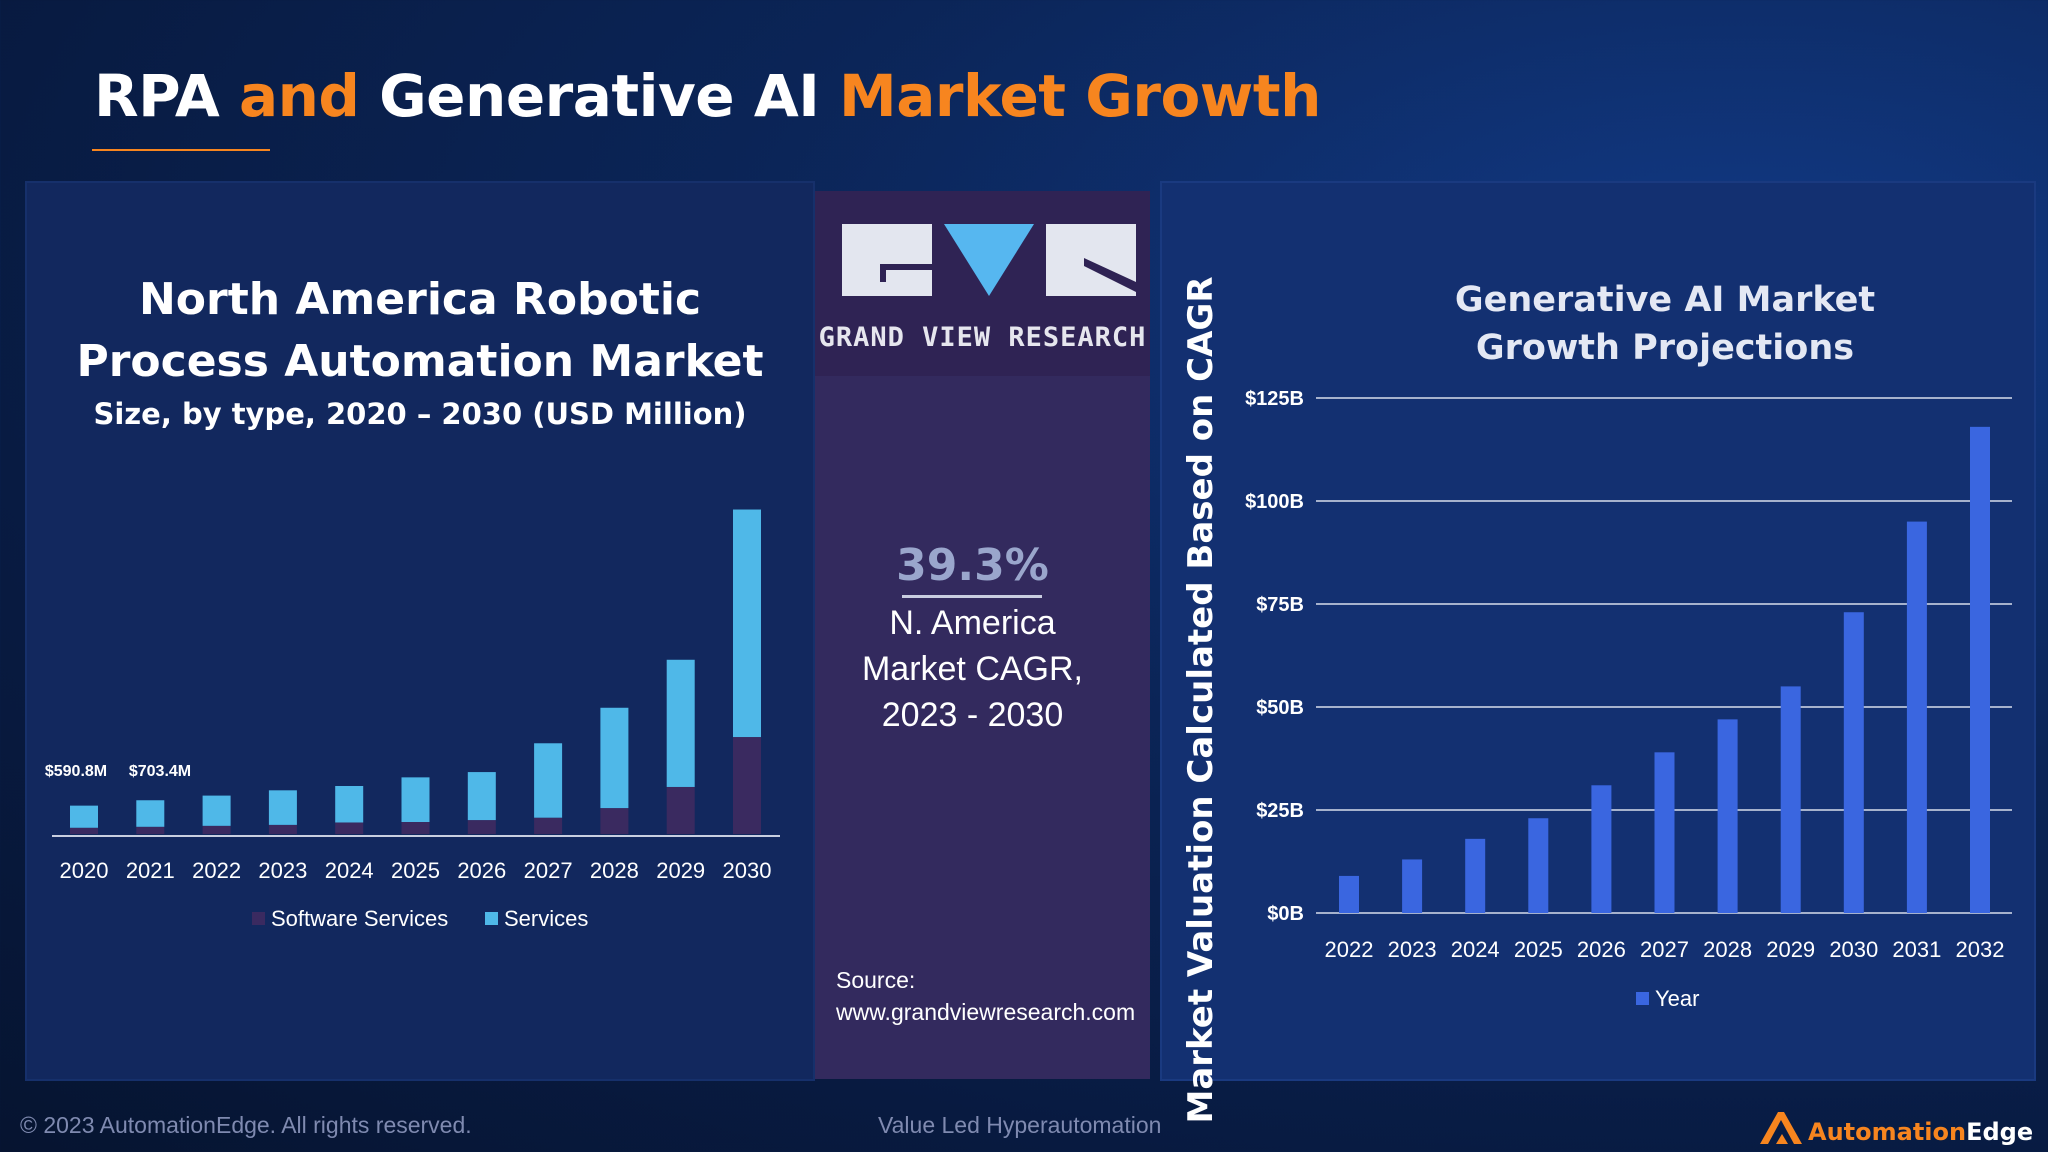 This screenshot has height=1152, width=2048. What do you see at coordinates (1538, 865) in the screenshot?
I see `genai-bar-2025` at bounding box center [1538, 865].